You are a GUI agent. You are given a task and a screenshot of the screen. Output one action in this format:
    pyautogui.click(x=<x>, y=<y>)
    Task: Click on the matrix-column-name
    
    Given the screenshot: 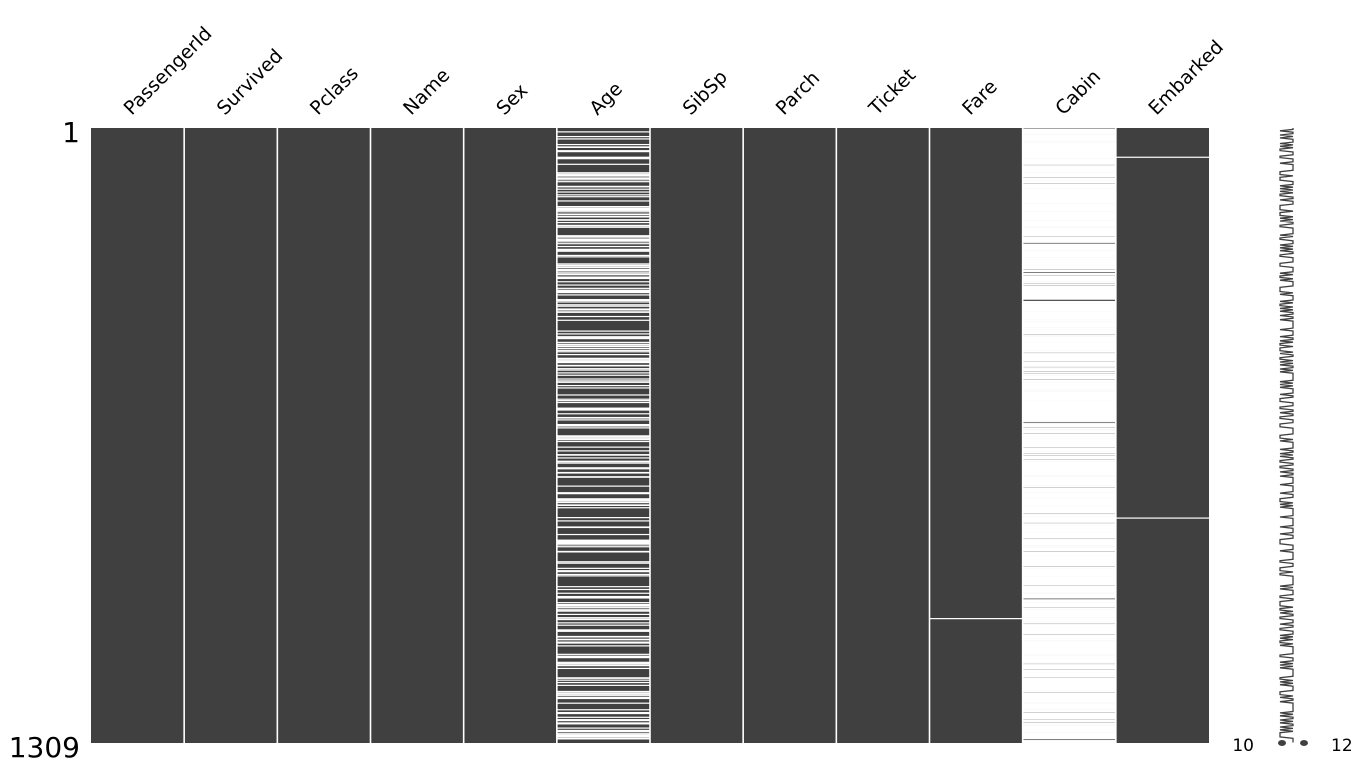 What is the action you would take?
    pyautogui.click(x=417, y=435)
    